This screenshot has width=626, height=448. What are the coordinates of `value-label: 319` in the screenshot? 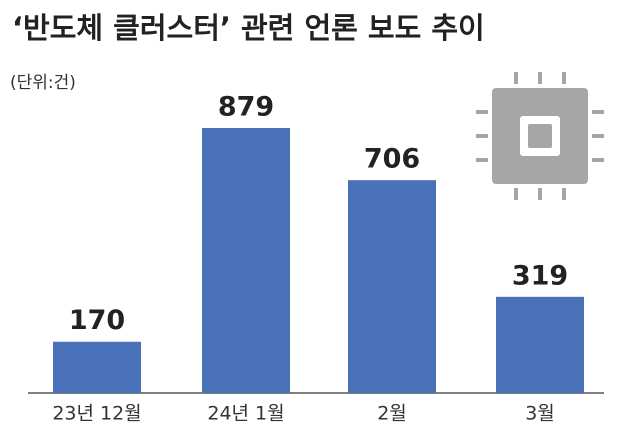 It's located at (540, 275).